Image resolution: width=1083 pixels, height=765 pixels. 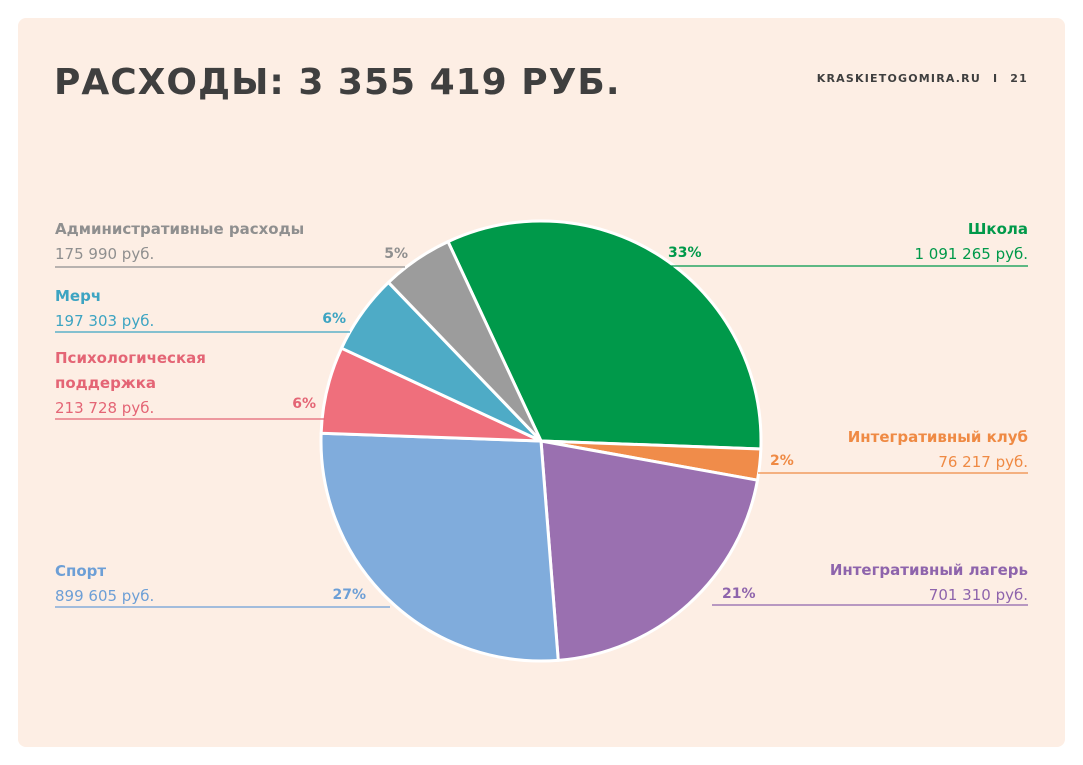 I want to click on slice-name: Психологическая, so click(x=130, y=358).